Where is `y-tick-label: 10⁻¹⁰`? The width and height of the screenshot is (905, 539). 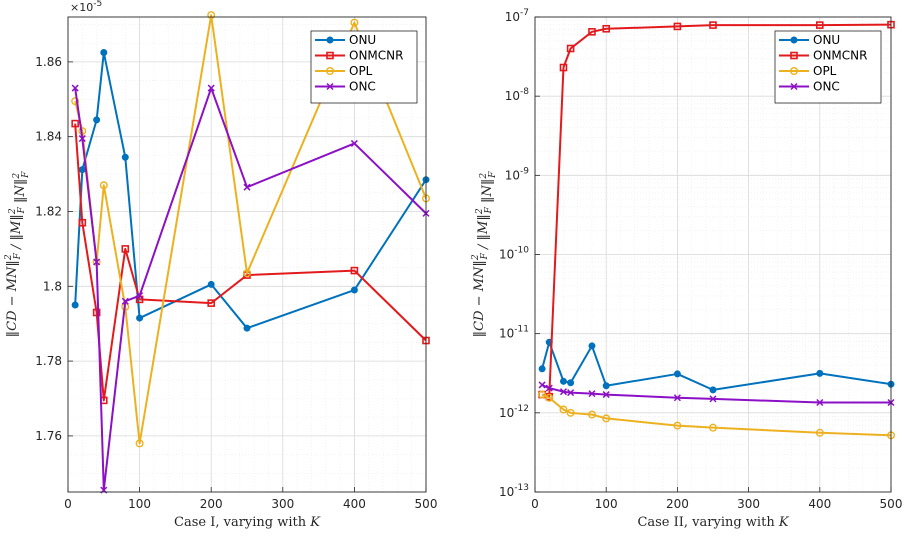 y-tick-label: 10⁻¹⁰ is located at coordinates (514, 254).